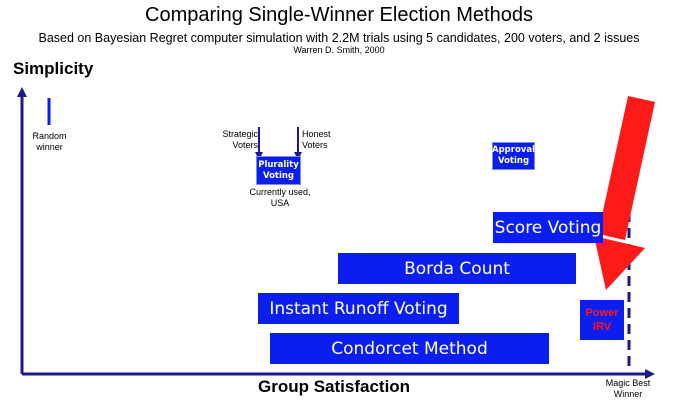  I want to click on x-axis-label: Group Satisfaction, so click(334, 386).